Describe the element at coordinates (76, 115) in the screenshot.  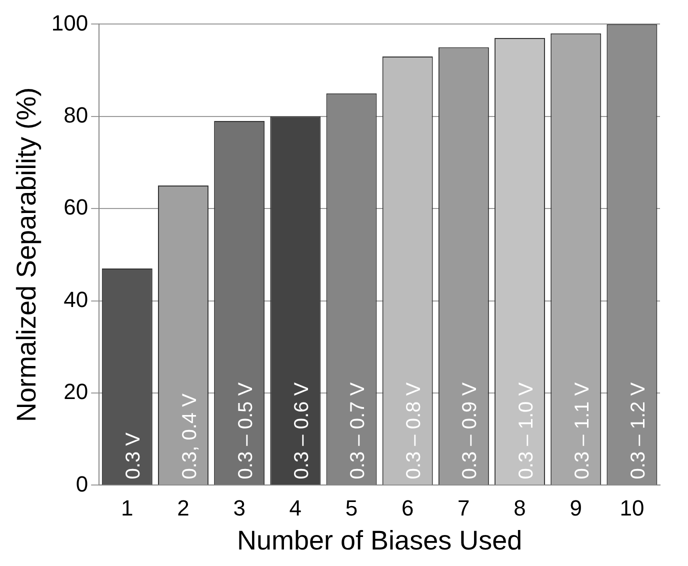
I see `y-tick-label: 80` at that location.